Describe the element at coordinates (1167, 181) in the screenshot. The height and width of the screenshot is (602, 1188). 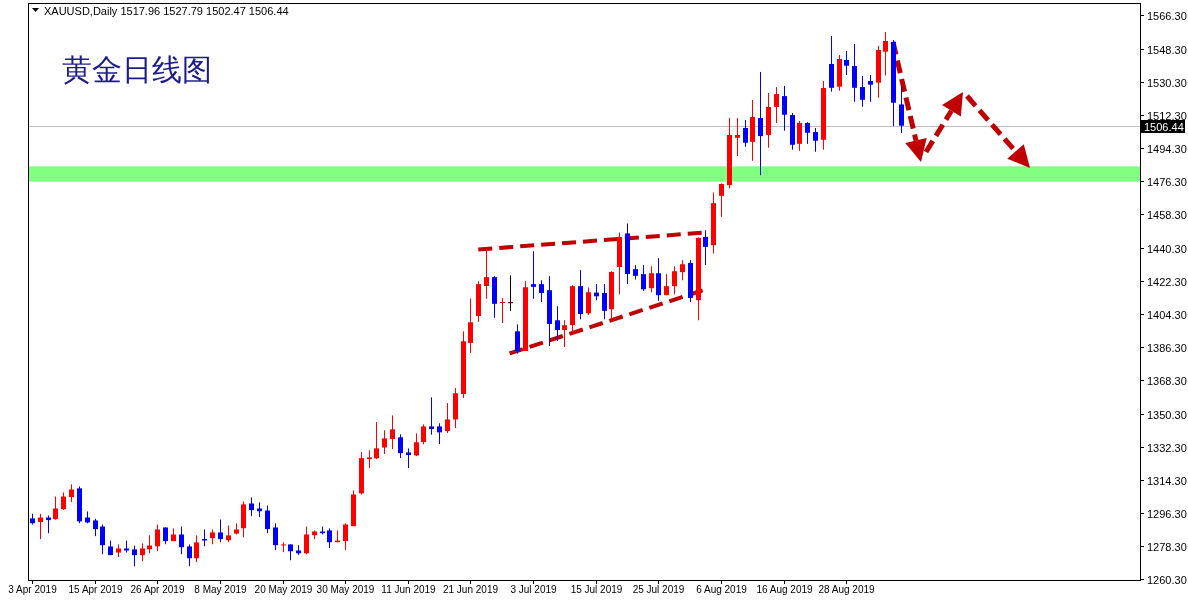
I see `y-tick-label: 1476.30` at that location.